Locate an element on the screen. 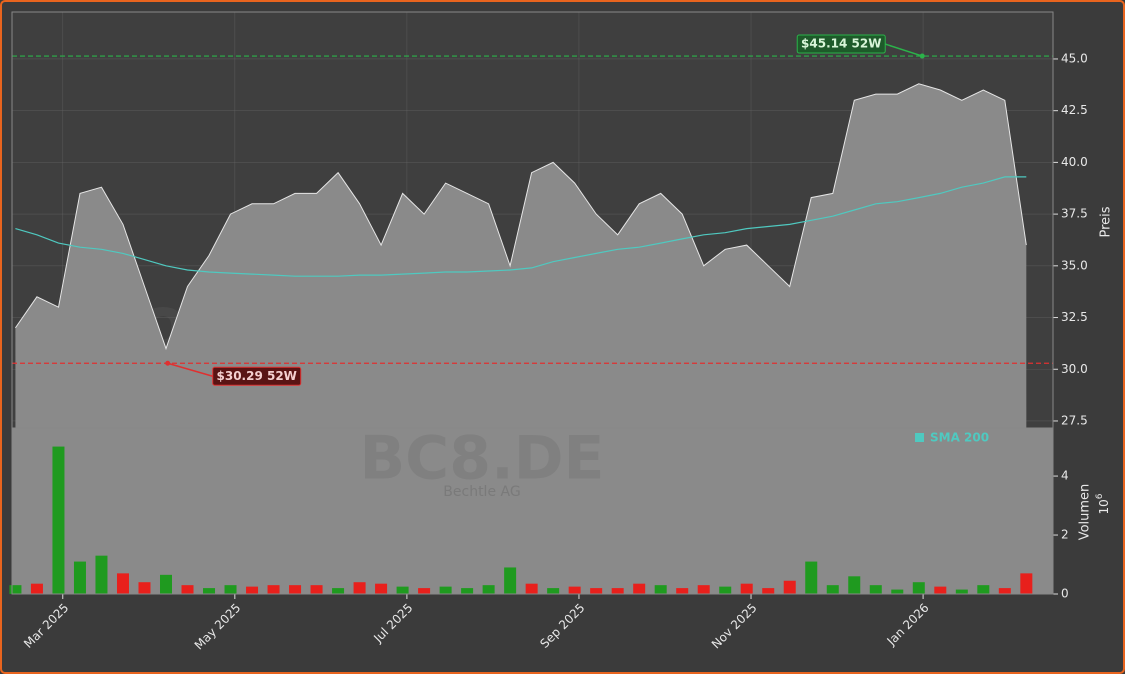 This screenshot has height=674, width=1125. unit-base: 10 is located at coordinates (1104, 506).